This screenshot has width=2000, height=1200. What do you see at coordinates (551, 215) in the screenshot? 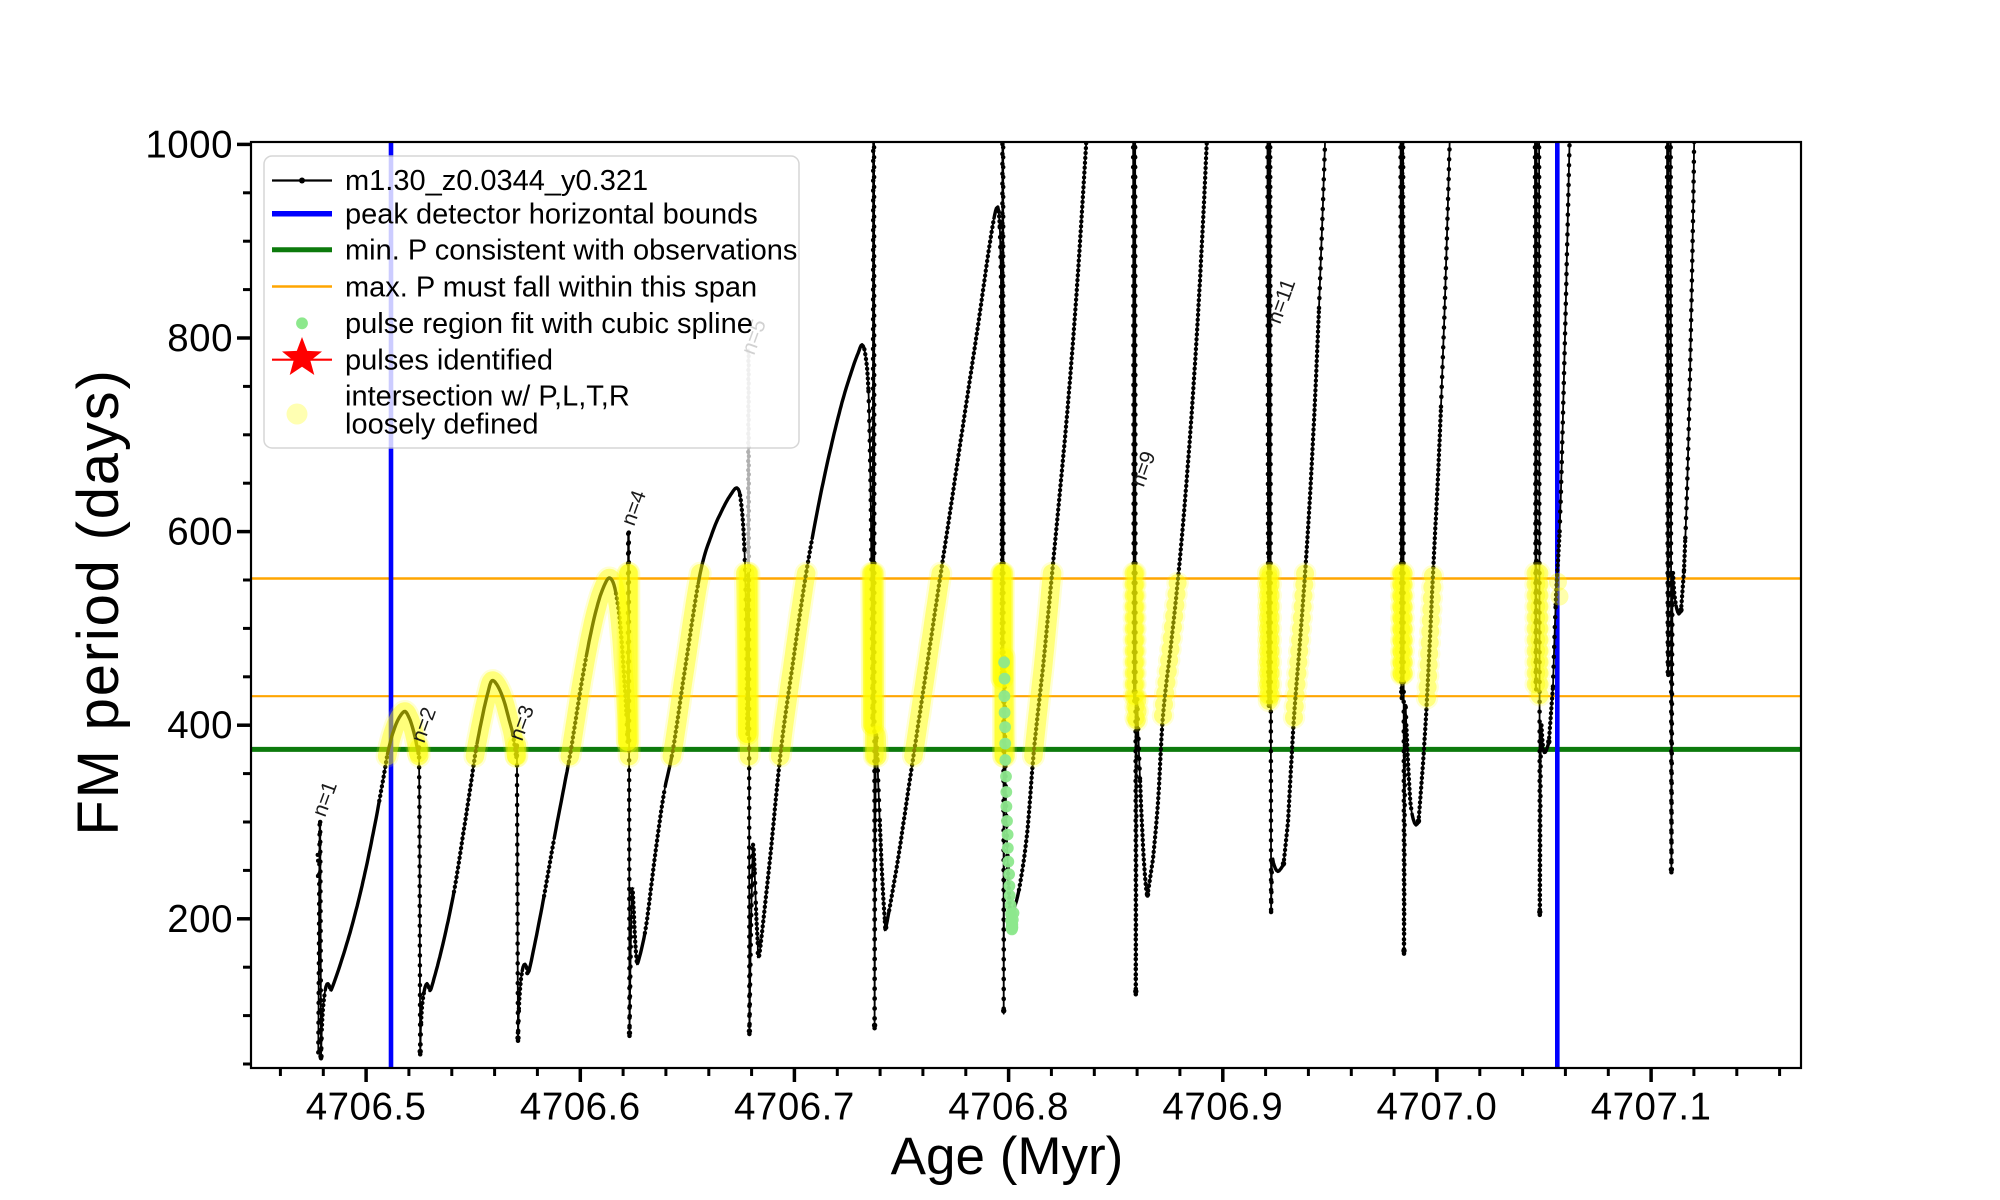
I see `svg-text:peak detector horizontal bound: peak detector horizontal bounds` at bounding box center [551, 215].